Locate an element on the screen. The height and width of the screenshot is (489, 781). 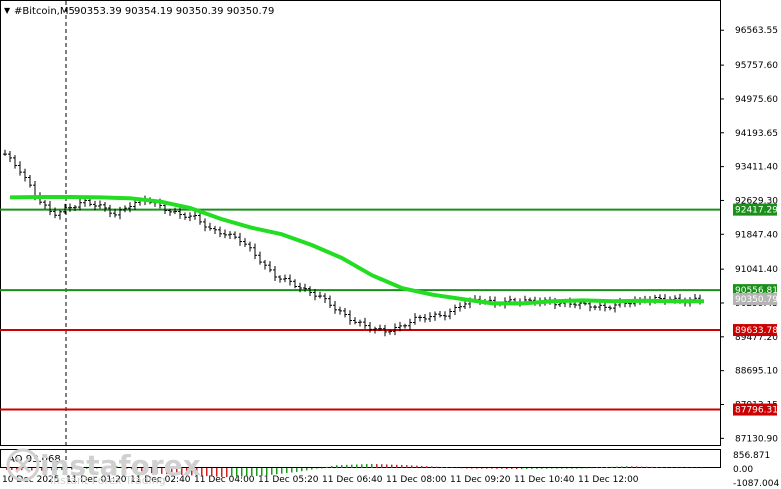
level-tag-label: 87796.31 is located at coordinates (756, 411).